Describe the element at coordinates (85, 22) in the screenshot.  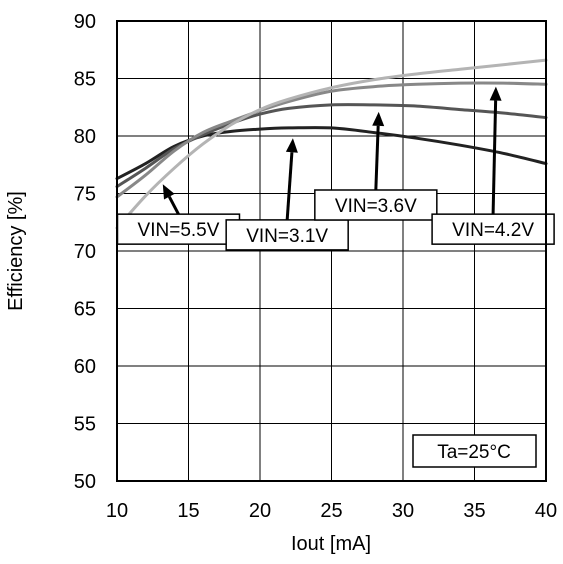
I see `y-tick-label: 90` at that location.